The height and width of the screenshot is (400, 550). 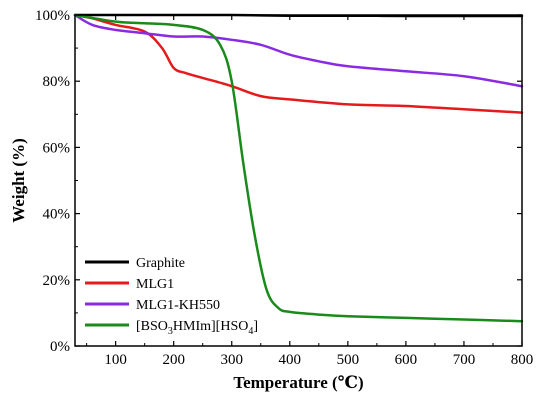 I want to click on legend-label-mlg1: MLG1, so click(x=155, y=284).